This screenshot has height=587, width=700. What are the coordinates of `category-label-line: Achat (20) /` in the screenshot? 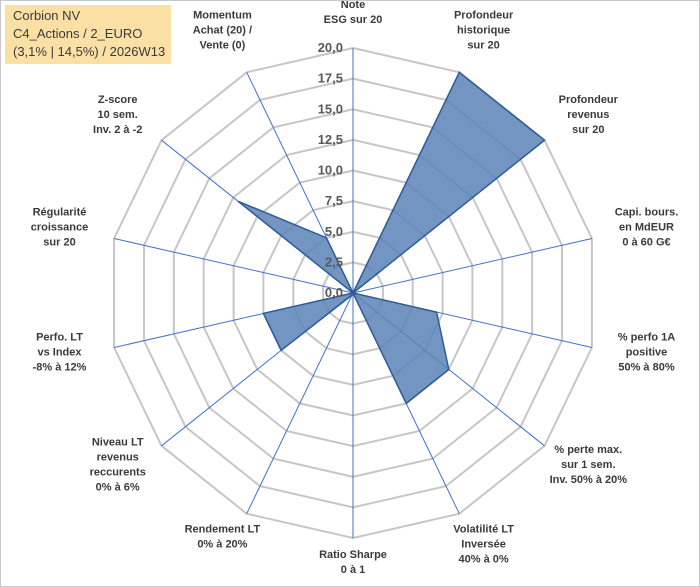 It's located at (222, 31).